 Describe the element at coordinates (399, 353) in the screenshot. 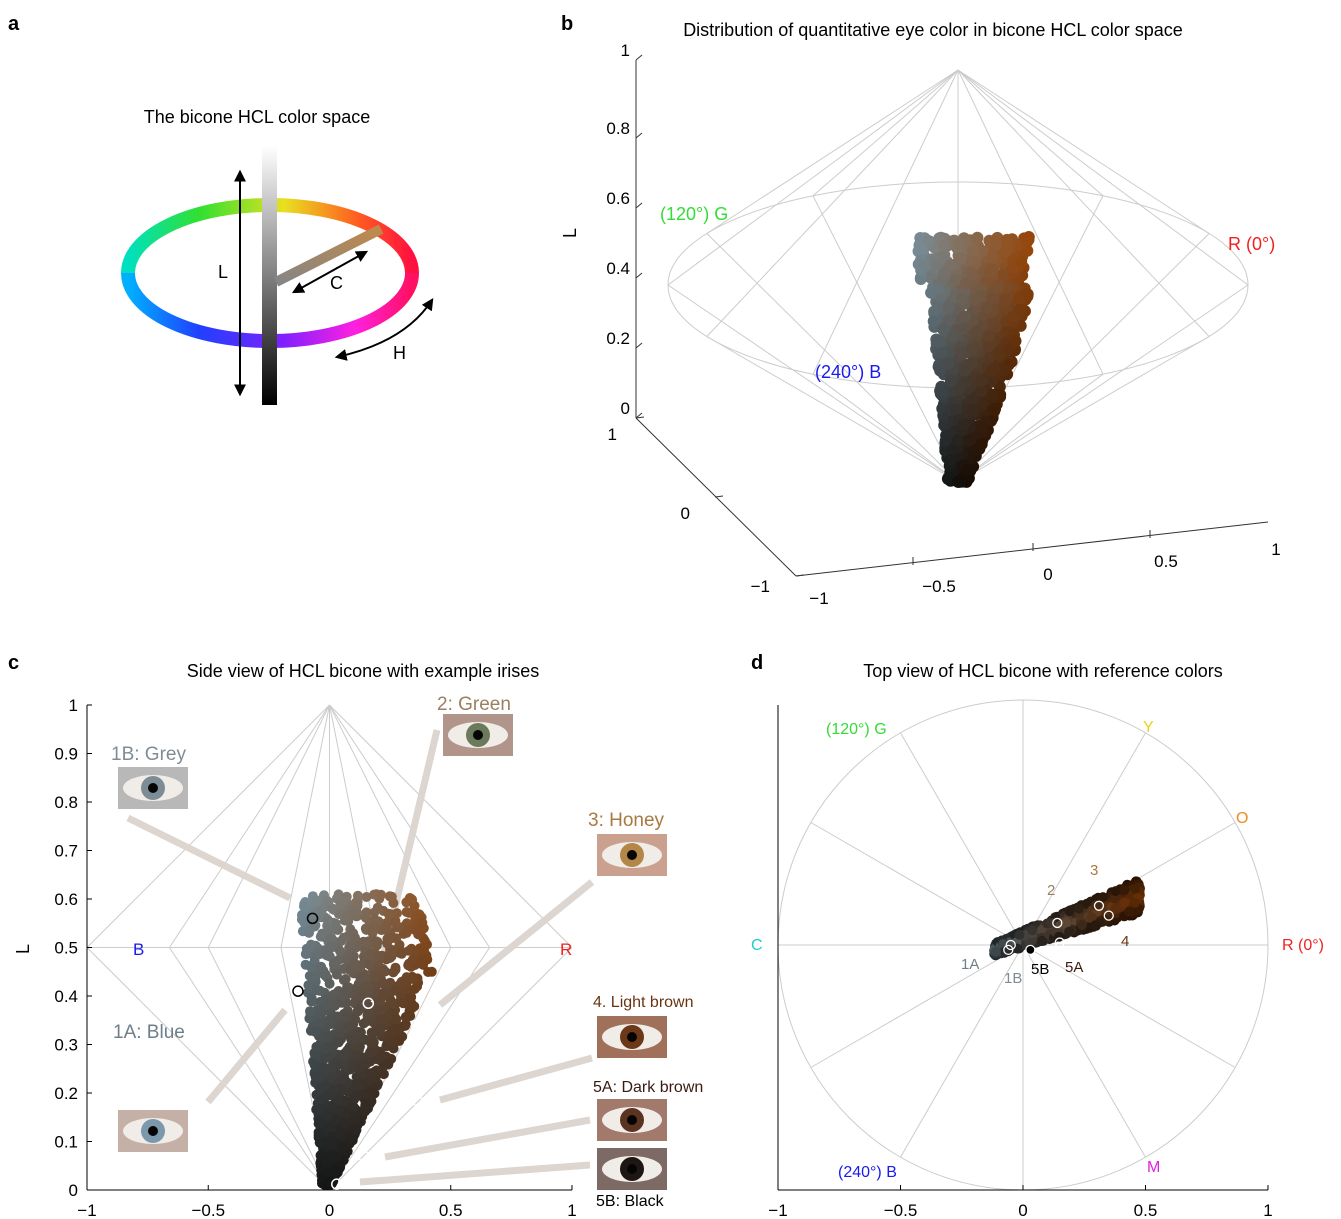

I see `H-label: H` at that location.